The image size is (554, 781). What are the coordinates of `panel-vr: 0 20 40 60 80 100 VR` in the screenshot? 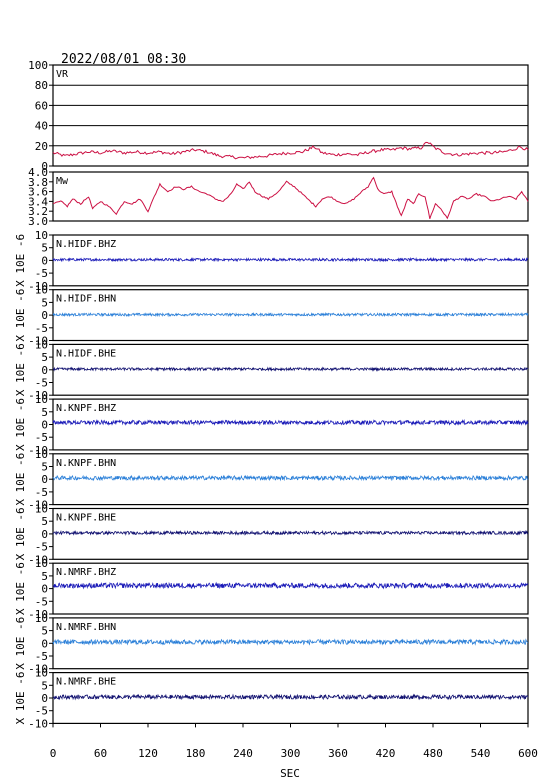 It's located at (278, 116).